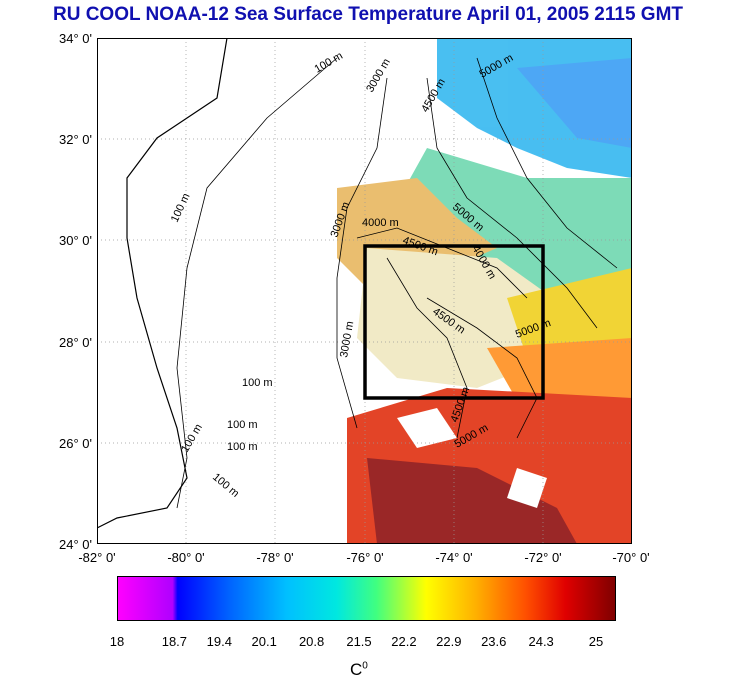 The height and width of the screenshot is (680, 736). What do you see at coordinates (543, 557) in the screenshot?
I see `lon-label: -72° 0'` at bounding box center [543, 557].